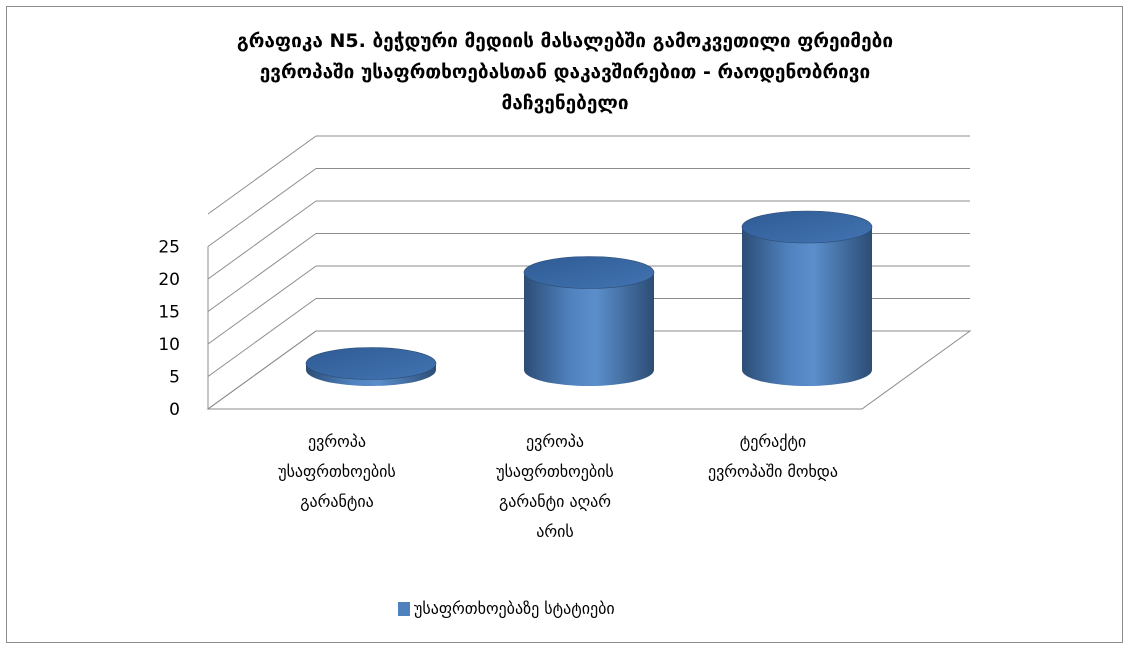  Describe the element at coordinates (404, 609) in the screenshot. I see `legend-swatch` at that location.